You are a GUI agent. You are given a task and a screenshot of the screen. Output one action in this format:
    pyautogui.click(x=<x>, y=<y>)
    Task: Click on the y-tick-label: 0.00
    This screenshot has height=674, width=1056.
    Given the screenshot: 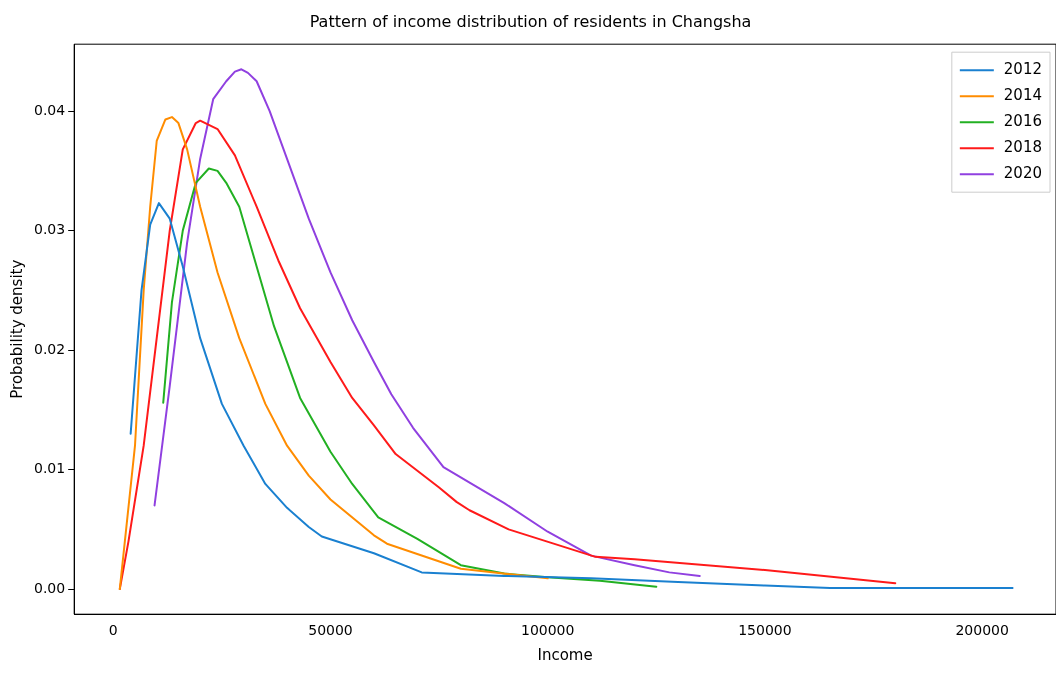 What is the action you would take?
    pyautogui.click(x=50, y=587)
    